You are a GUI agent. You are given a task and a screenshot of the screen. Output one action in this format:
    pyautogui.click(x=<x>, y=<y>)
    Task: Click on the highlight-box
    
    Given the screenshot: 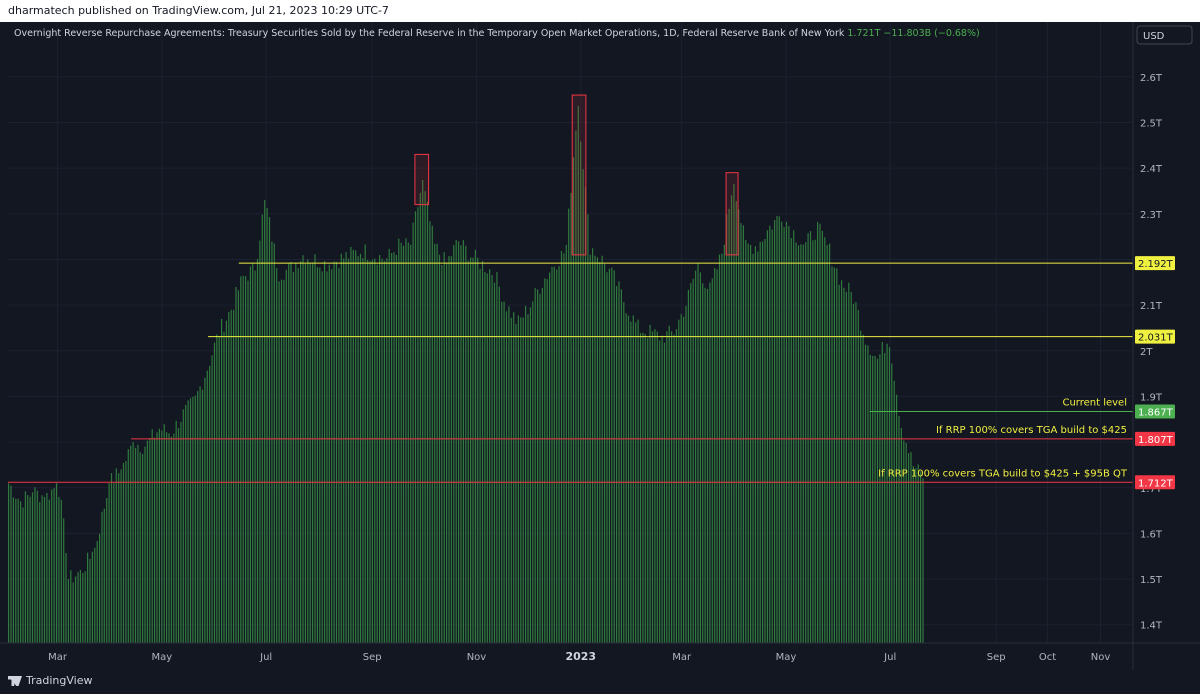 What is the action you would take?
    pyautogui.click(x=579, y=175)
    